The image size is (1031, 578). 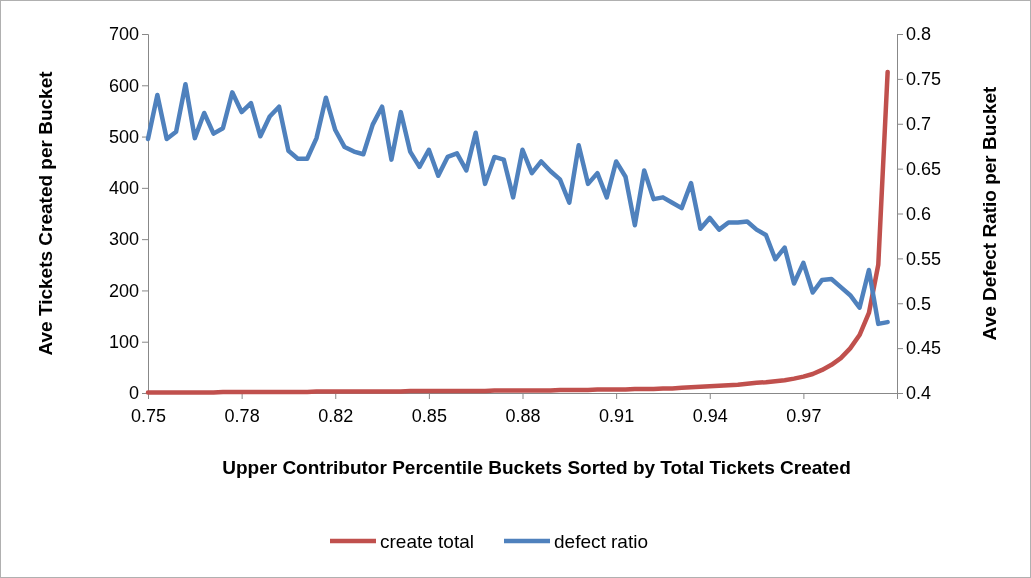 What do you see at coordinates (123, 341) in the screenshot?
I see `y-tick-label: 100` at bounding box center [123, 341].